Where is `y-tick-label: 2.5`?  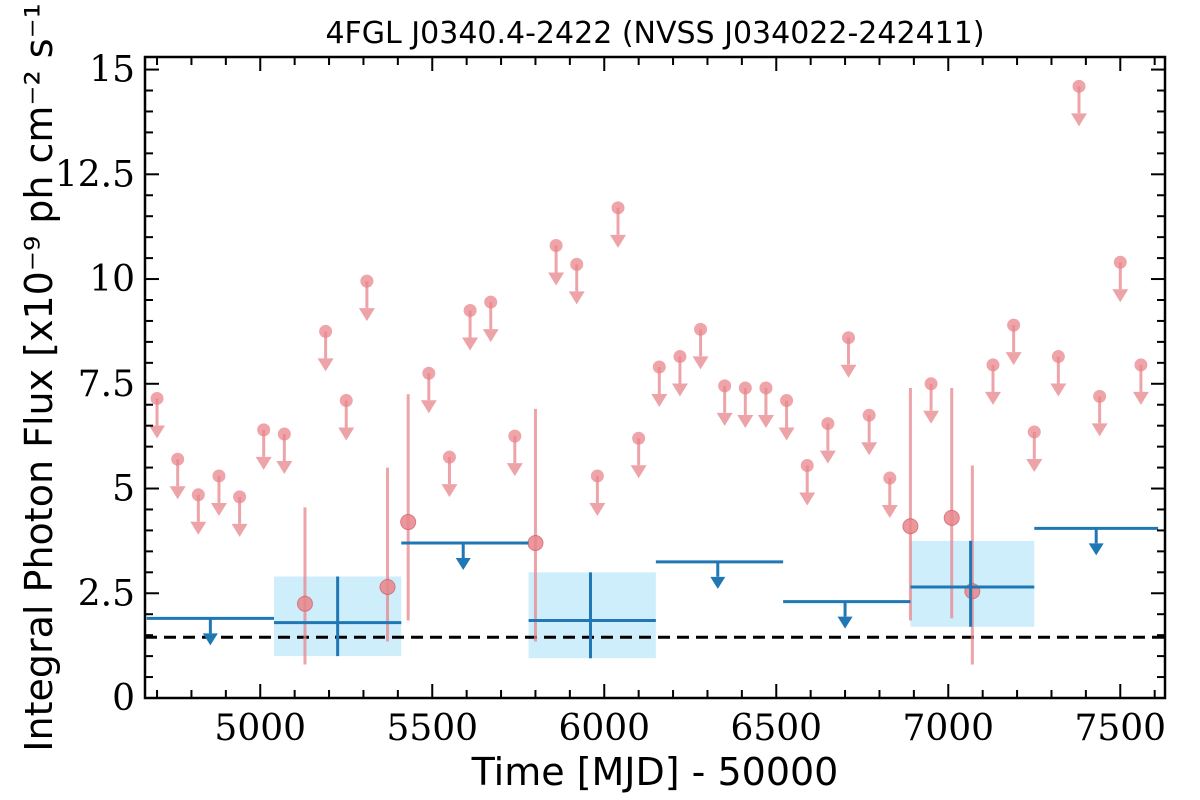 y-tick-label: 2.5 is located at coordinates (106, 593).